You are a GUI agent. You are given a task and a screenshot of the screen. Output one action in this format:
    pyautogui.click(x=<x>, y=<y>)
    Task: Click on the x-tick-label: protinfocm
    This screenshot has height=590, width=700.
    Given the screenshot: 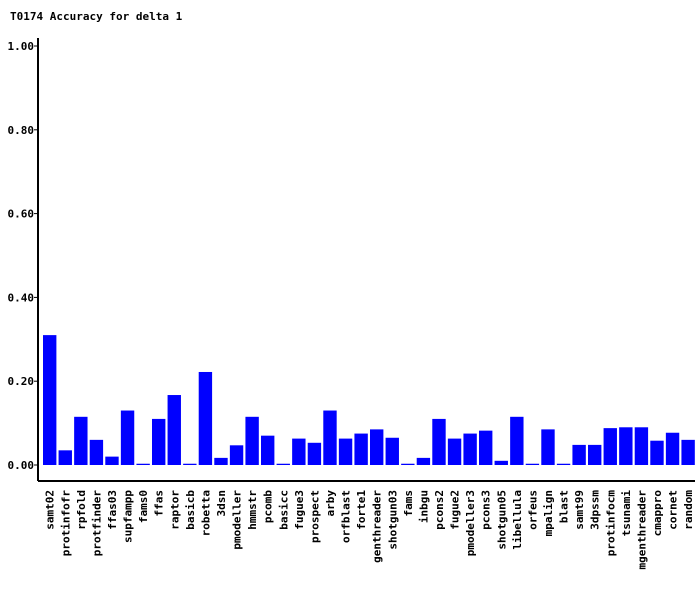 What is the action you would take?
    pyautogui.click(x=610, y=523)
    